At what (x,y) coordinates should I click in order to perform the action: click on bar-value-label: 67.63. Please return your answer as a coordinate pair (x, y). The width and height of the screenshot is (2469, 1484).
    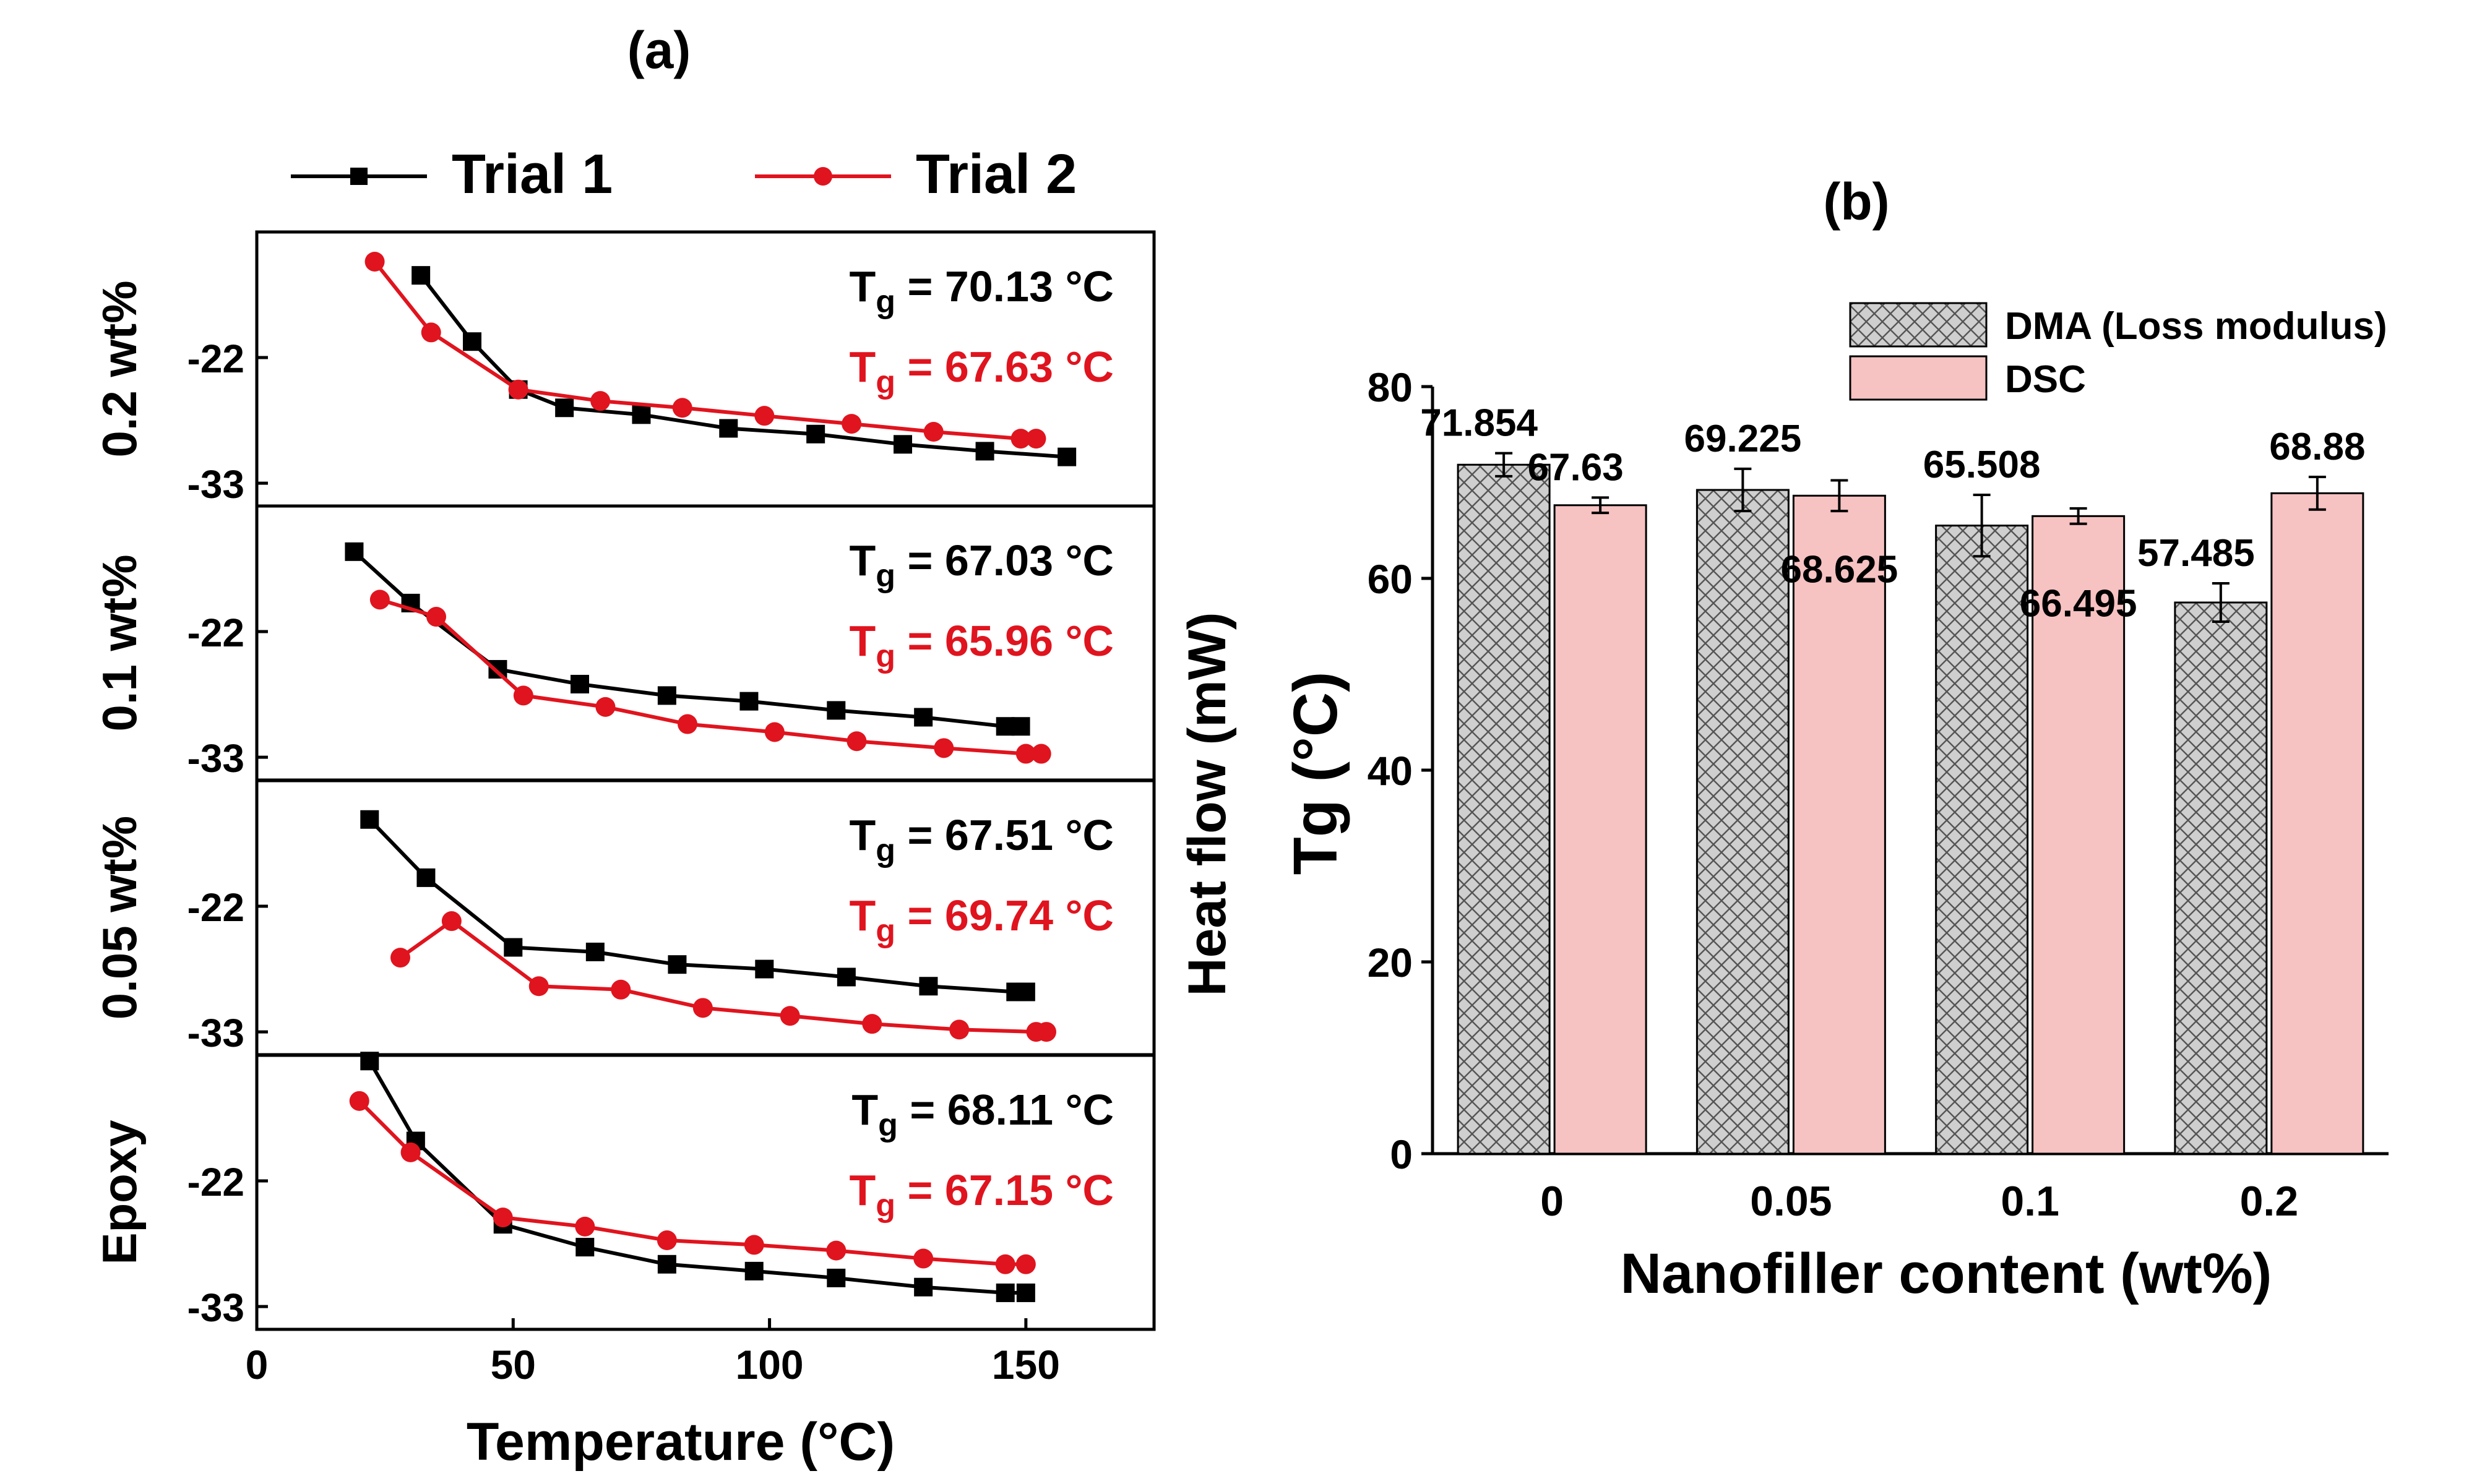
    Looking at the image, I should click on (1576, 467).